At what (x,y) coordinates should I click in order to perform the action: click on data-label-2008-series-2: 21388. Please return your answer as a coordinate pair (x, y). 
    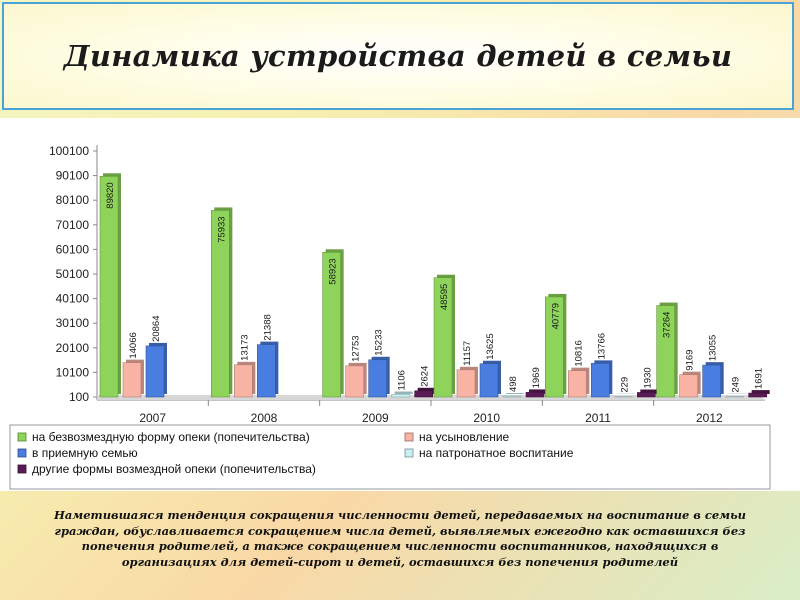
    Looking at the image, I should click on (267, 327).